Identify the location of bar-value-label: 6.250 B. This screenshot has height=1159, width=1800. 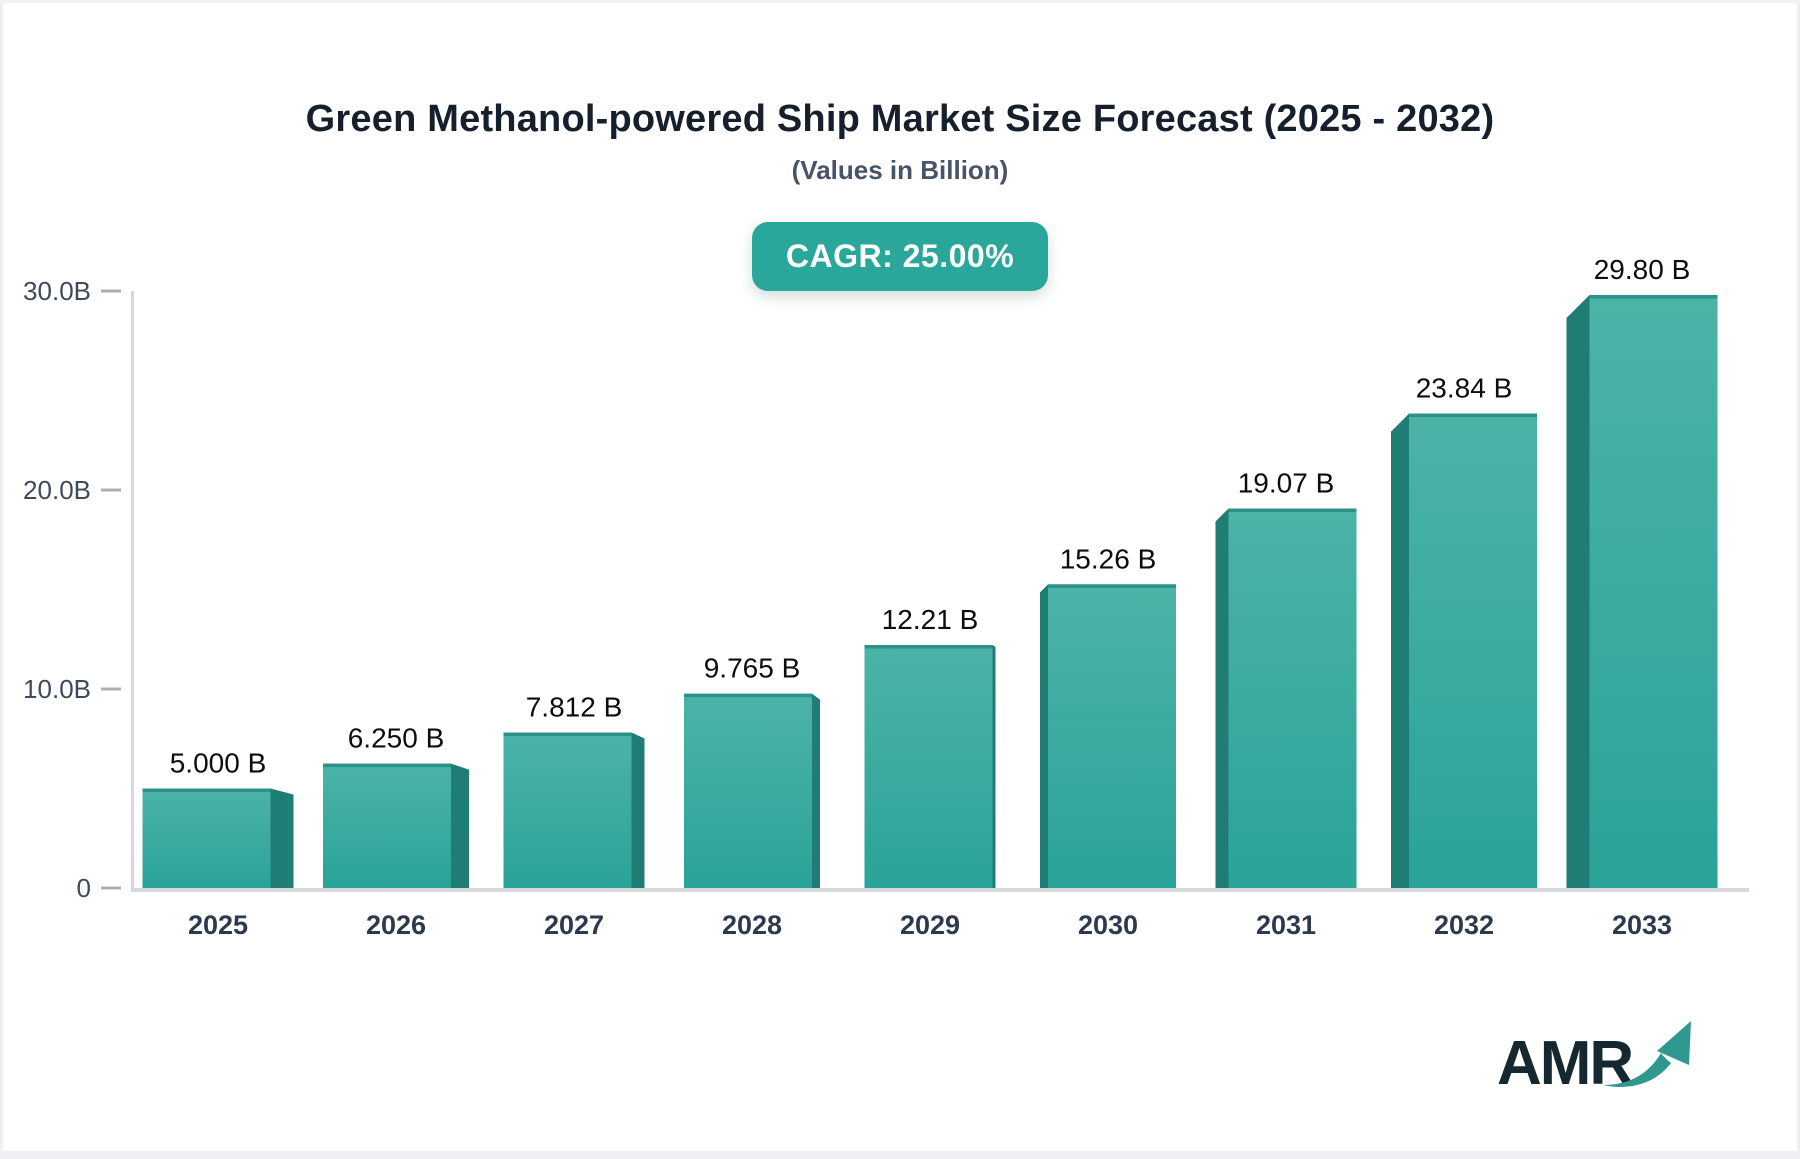
(396, 738).